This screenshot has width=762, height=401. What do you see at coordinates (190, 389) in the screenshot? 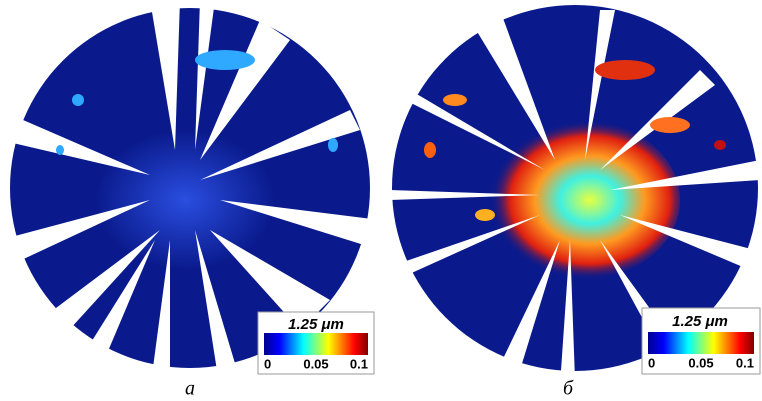
I see `panel-caption: а` at bounding box center [190, 389].